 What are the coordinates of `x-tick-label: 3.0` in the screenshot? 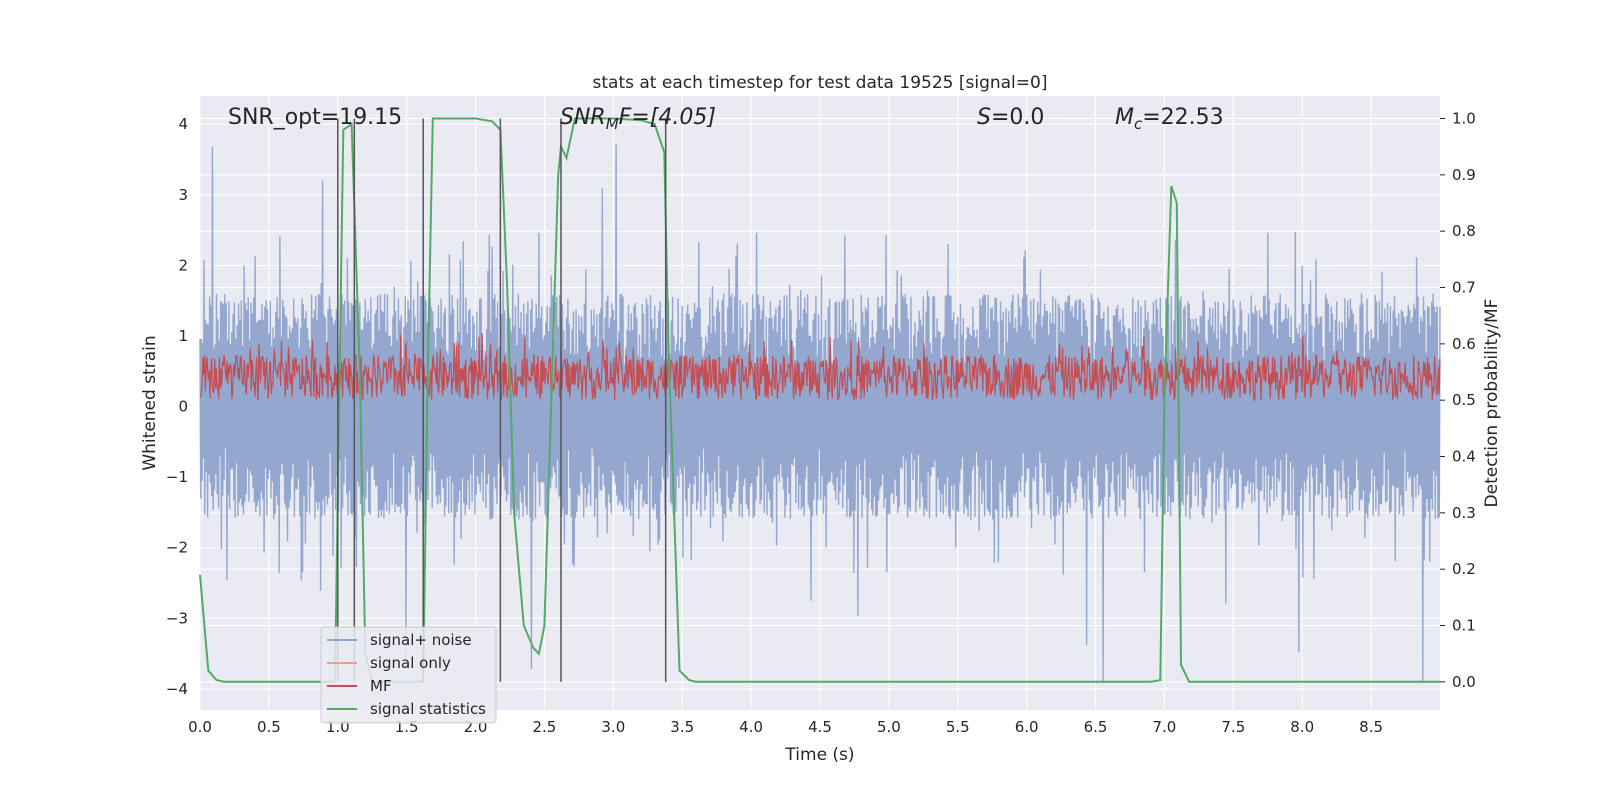 It's located at (613, 727).